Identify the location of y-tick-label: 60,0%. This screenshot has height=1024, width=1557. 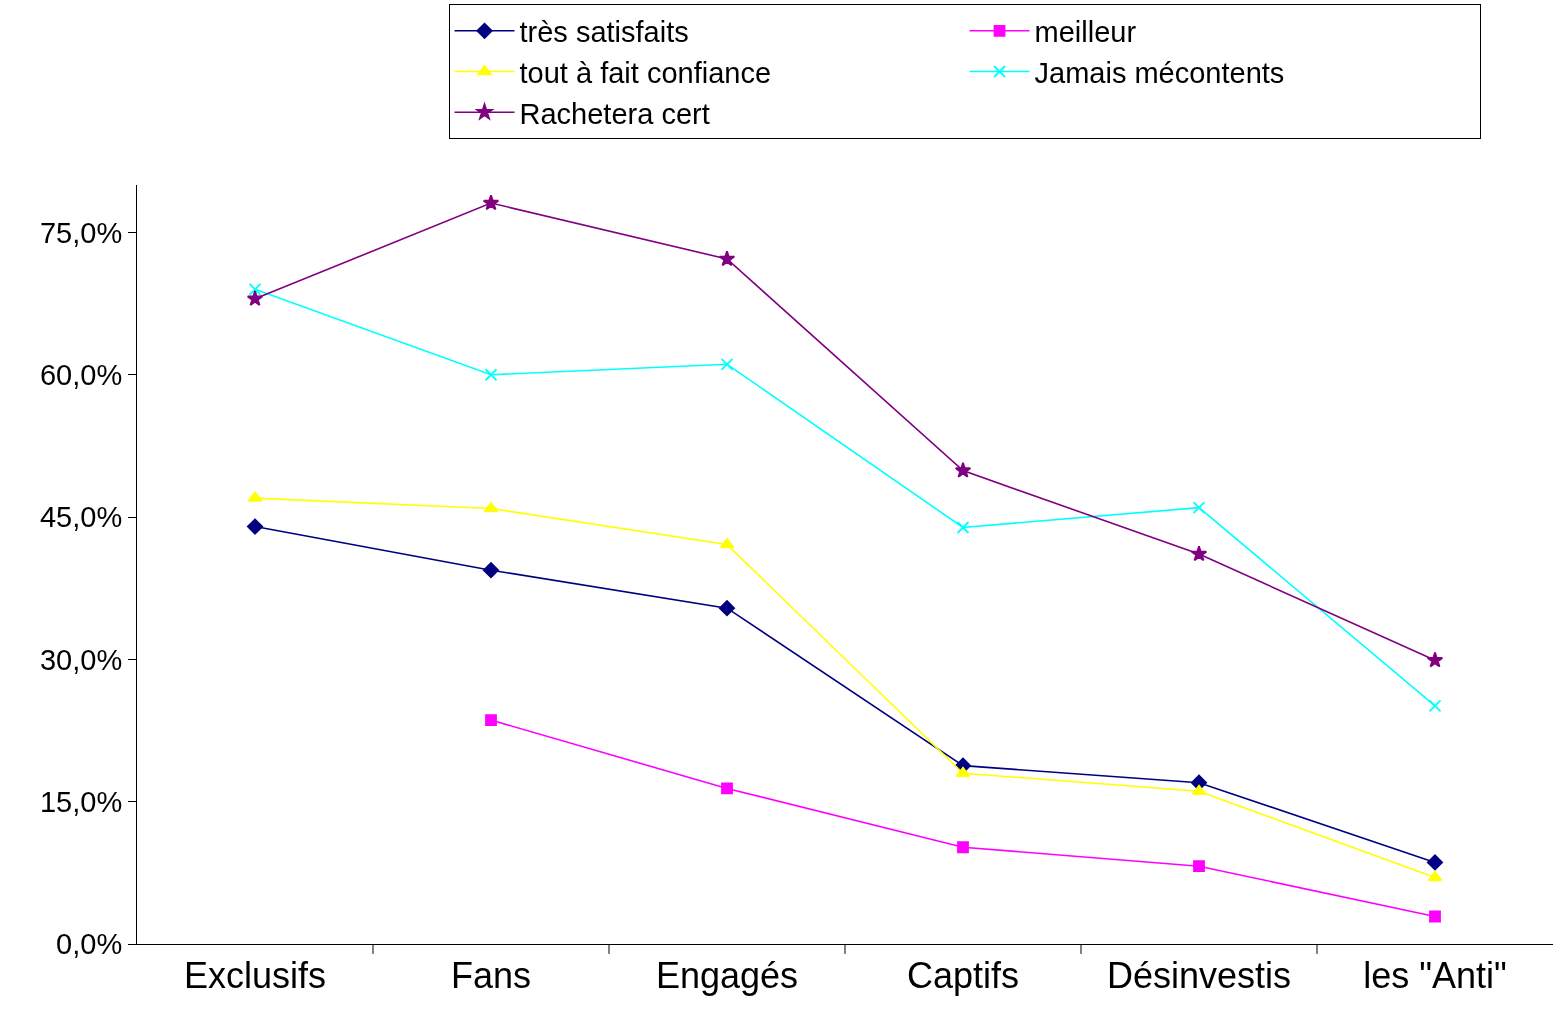
(81, 374).